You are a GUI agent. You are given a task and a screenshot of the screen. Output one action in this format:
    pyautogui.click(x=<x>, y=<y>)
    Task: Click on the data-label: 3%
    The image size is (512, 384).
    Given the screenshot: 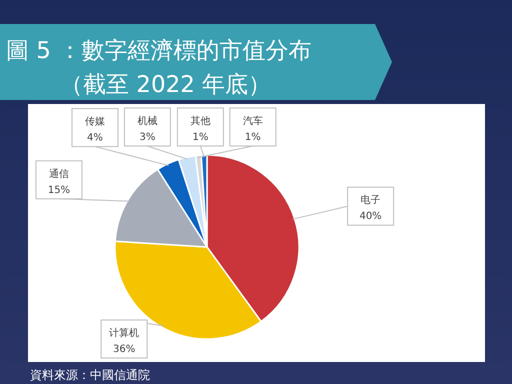 What is the action you would take?
    pyautogui.click(x=147, y=137)
    